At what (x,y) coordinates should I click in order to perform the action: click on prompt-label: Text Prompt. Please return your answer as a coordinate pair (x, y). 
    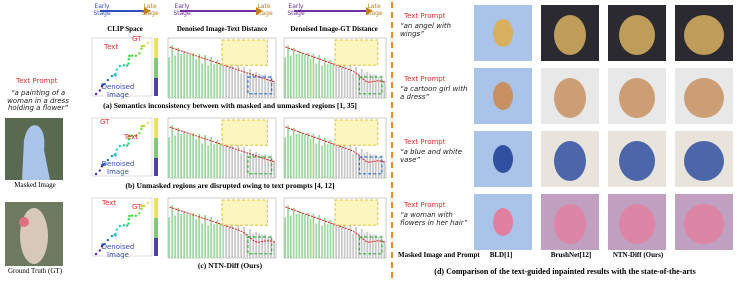
    Looking at the image, I should click on (425, 79).